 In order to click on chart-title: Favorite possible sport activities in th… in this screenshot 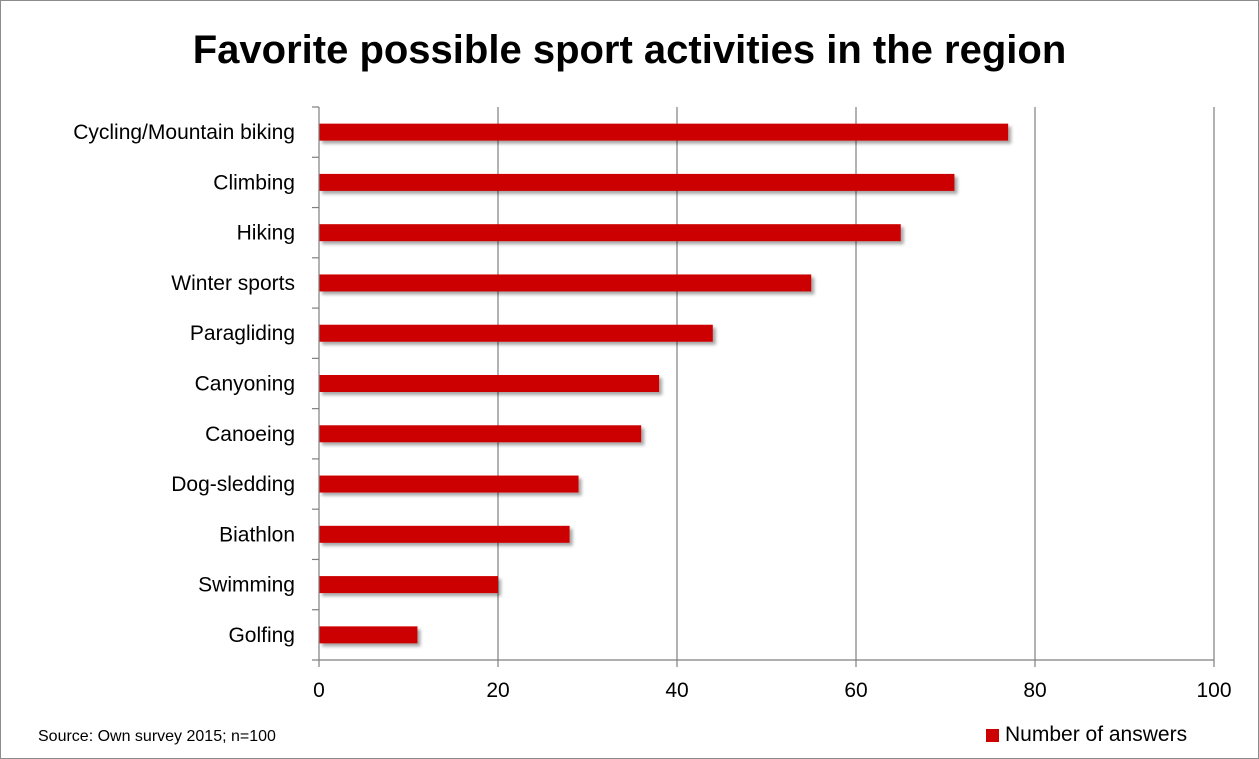, I will do `click(629, 50)`.